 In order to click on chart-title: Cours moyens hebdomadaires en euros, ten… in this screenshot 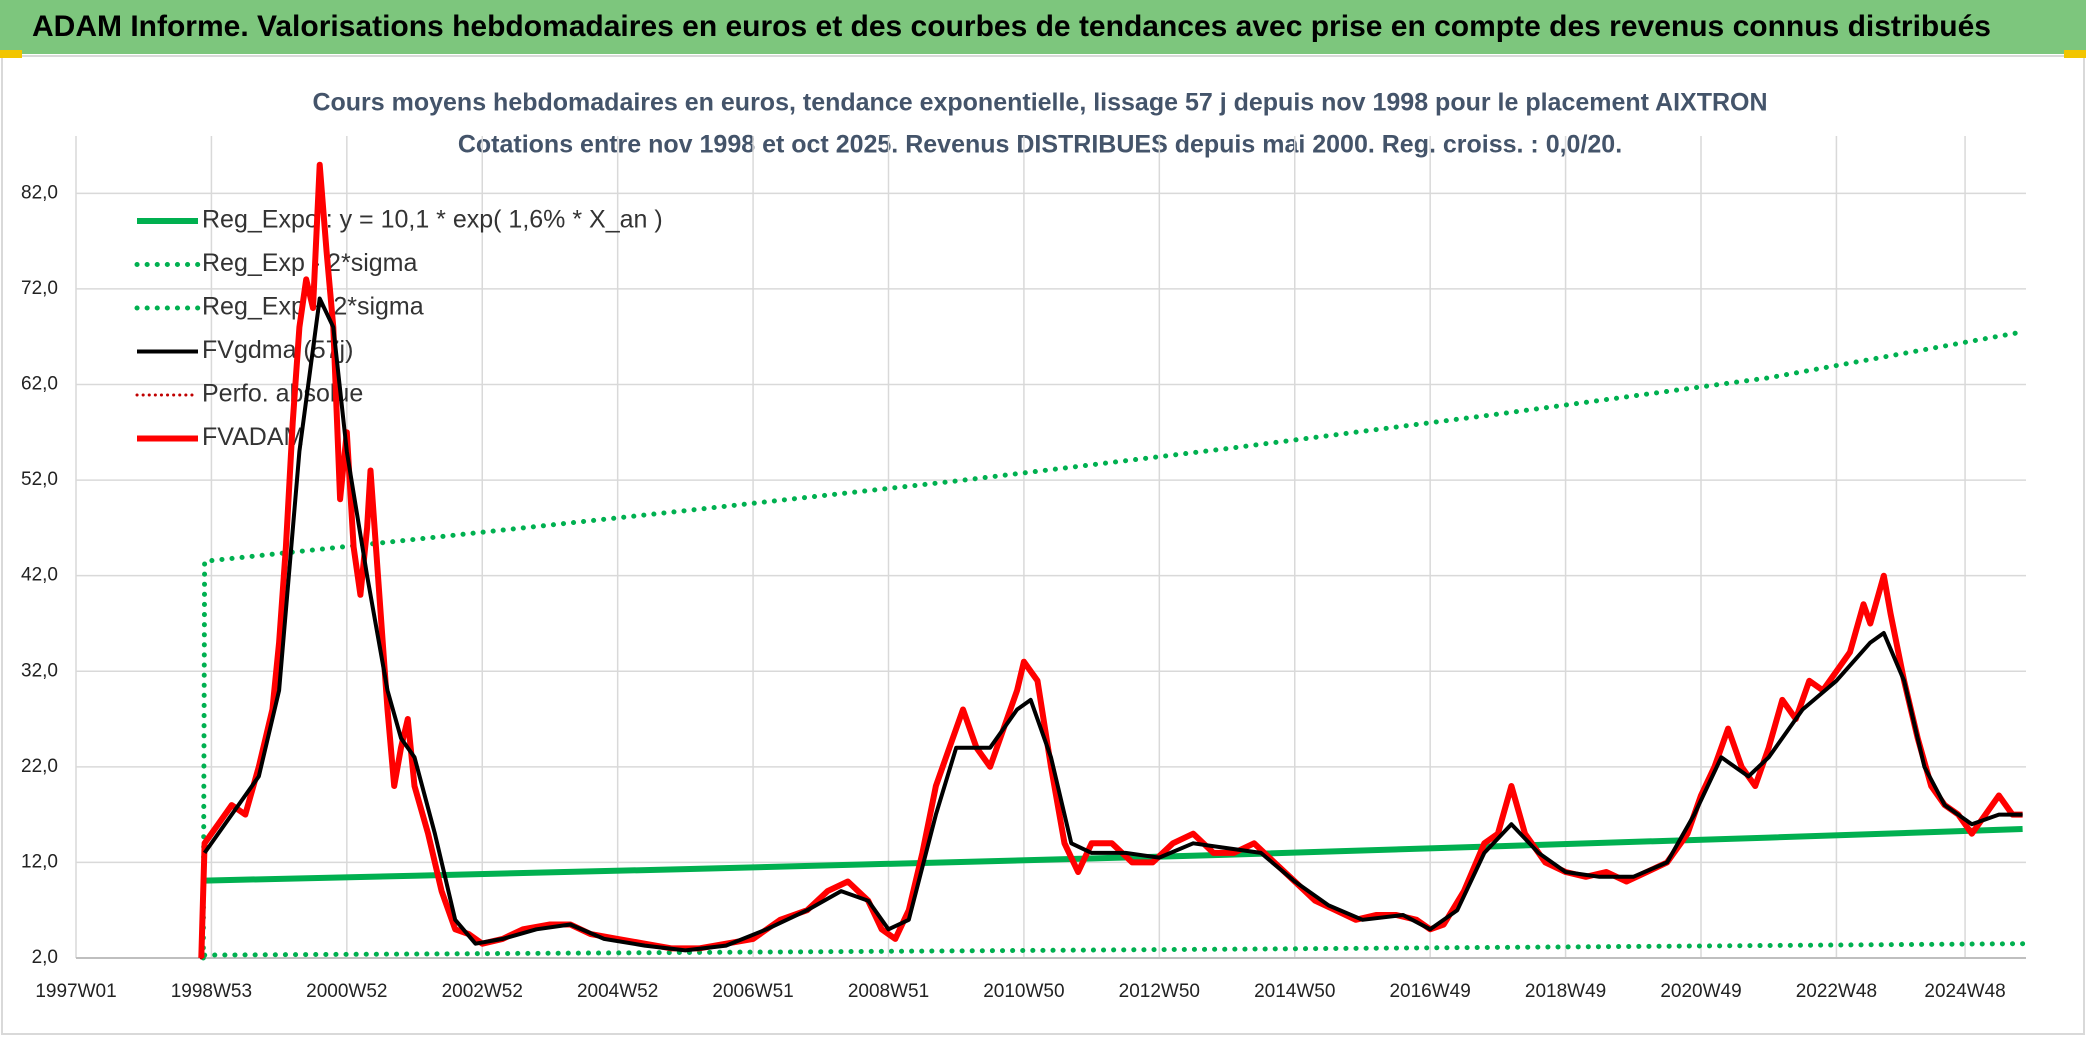, I will do `click(1039, 103)`.